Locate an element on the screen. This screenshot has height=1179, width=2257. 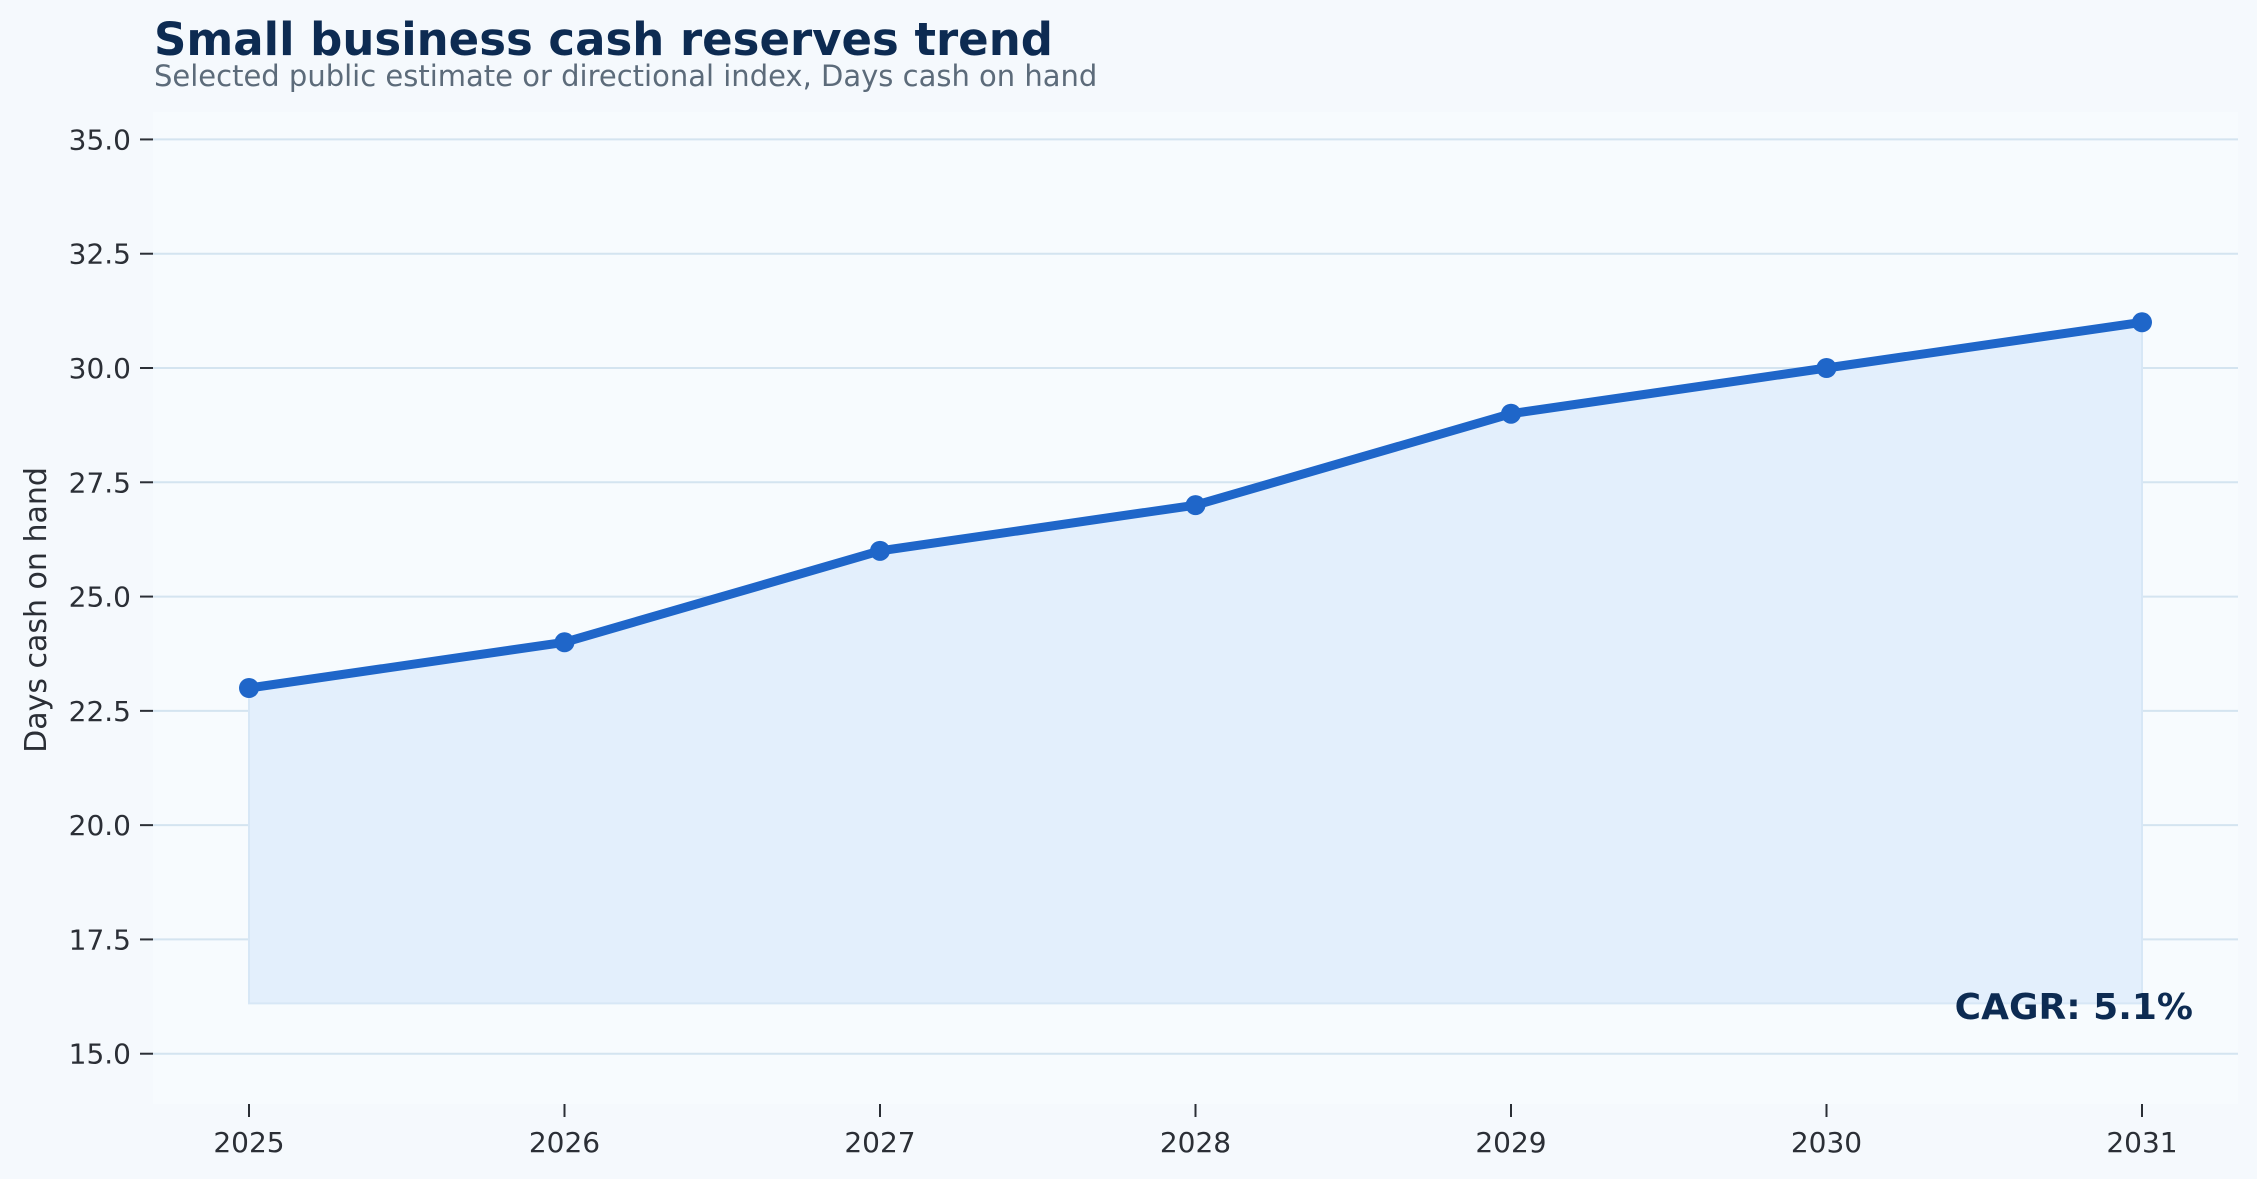
x-tick-label: 2027 is located at coordinates (879, 1142).